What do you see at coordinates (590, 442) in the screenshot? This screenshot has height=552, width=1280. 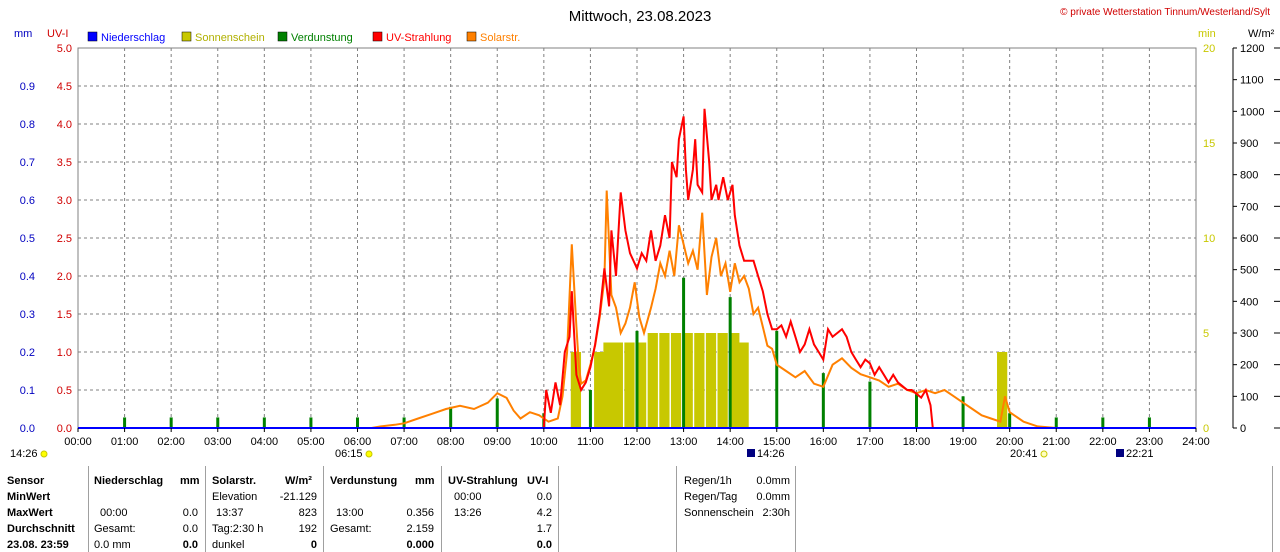 I see `x-tick-label: 11:00` at bounding box center [590, 442].